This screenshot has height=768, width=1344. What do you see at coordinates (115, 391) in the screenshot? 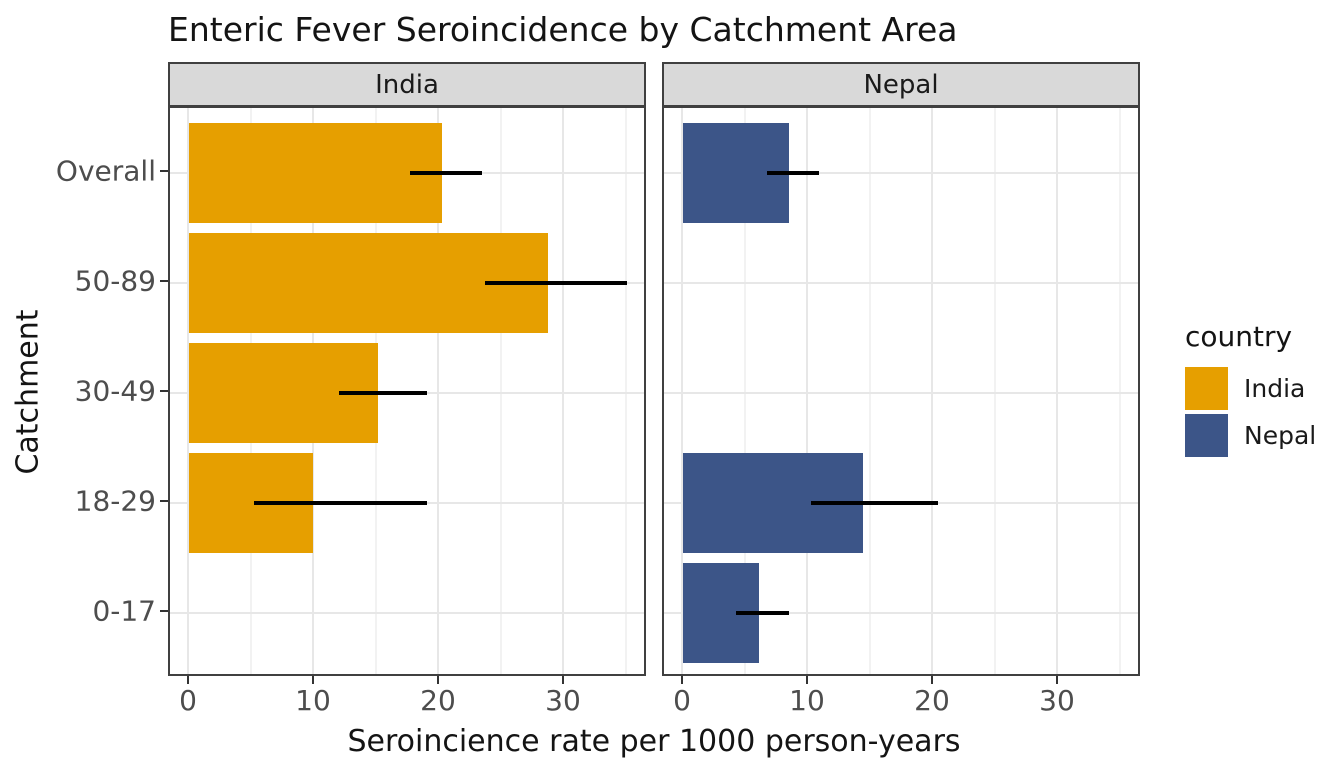
I see `y-tick-label: 30-49` at bounding box center [115, 391].